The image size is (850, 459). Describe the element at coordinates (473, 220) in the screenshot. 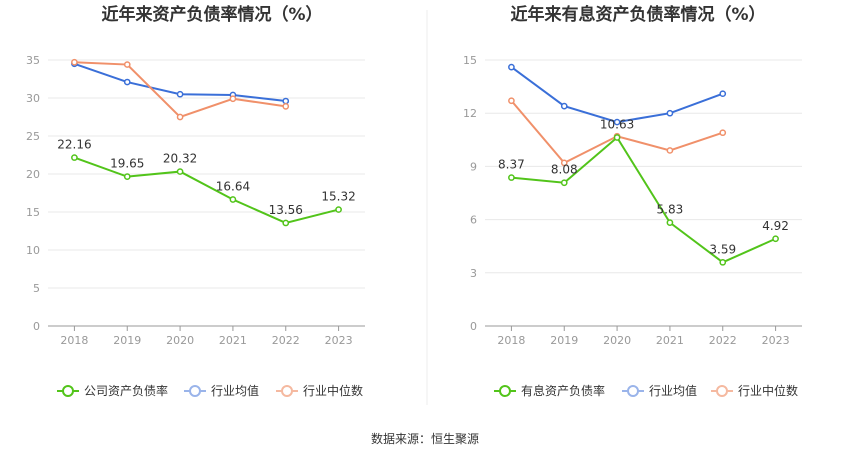

I see `y-tick-label: 6` at that location.